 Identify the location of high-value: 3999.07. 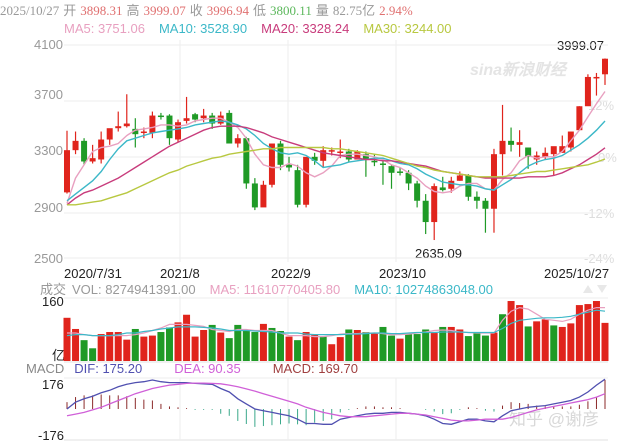
(164, 10).